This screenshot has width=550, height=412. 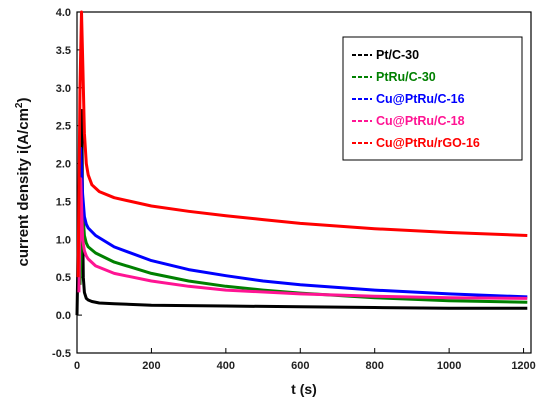 I want to click on legend-label-4: Cu@PtRu/rGO-16, so click(x=428, y=143).